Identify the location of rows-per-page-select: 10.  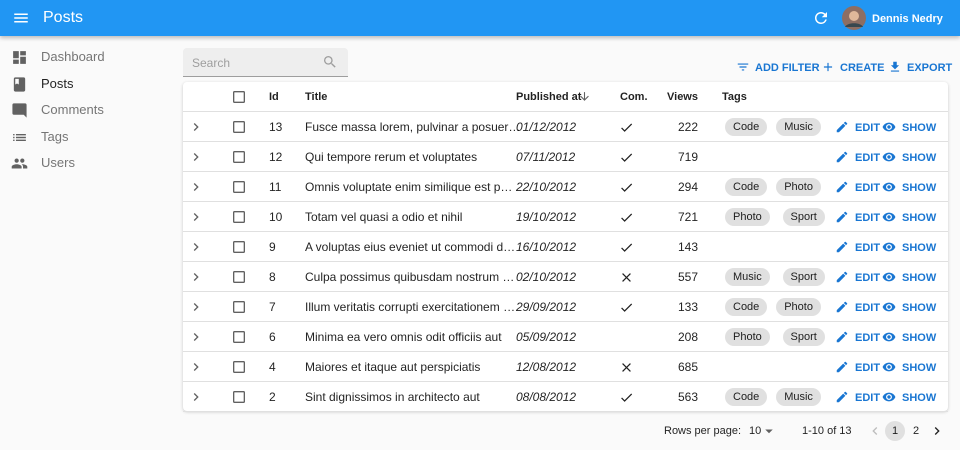
(755, 431).